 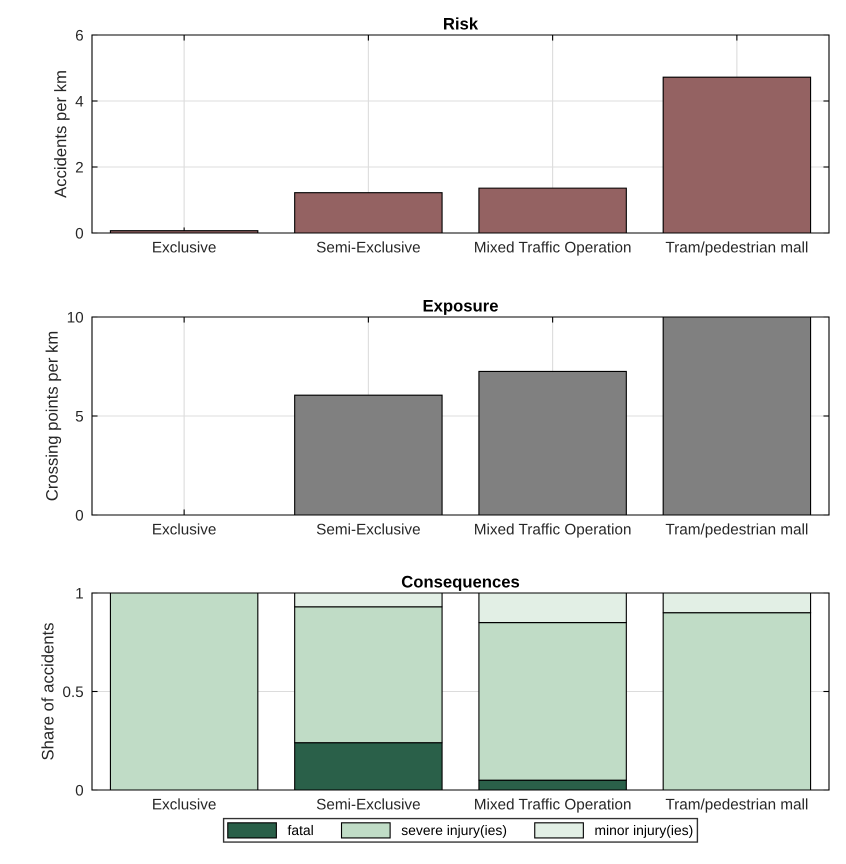 What do you see at coordinates (454, 831) in the screenshot?
I see `legend-label: severe injury(ies)` at bounding box center [454, 831].